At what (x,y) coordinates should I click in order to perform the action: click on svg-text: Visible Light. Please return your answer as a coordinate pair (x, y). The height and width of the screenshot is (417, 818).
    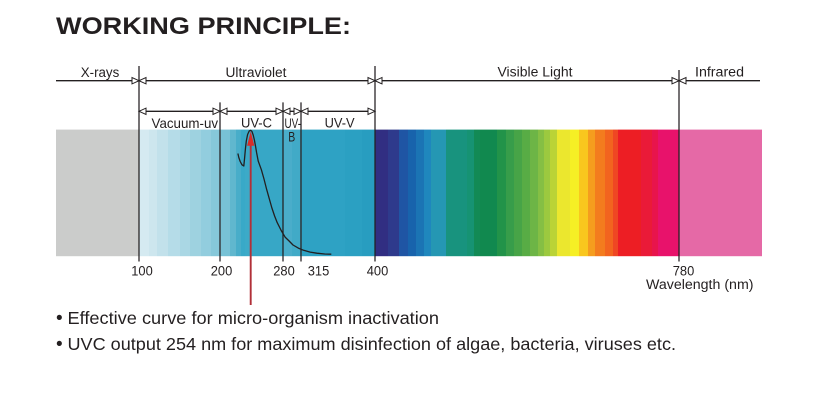
    Looking at the image, I should click on (535, 73).